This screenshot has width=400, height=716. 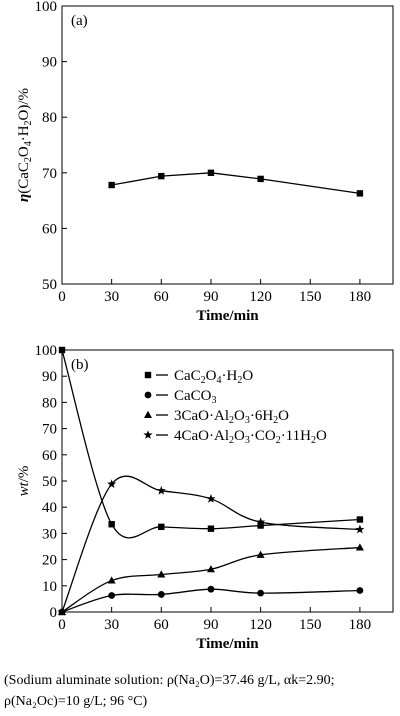 What do you see at coordinates (210, 625) in the screenshot?
I see `panel-b-xtick-label-3: 90` at bounding box center [210, 625].